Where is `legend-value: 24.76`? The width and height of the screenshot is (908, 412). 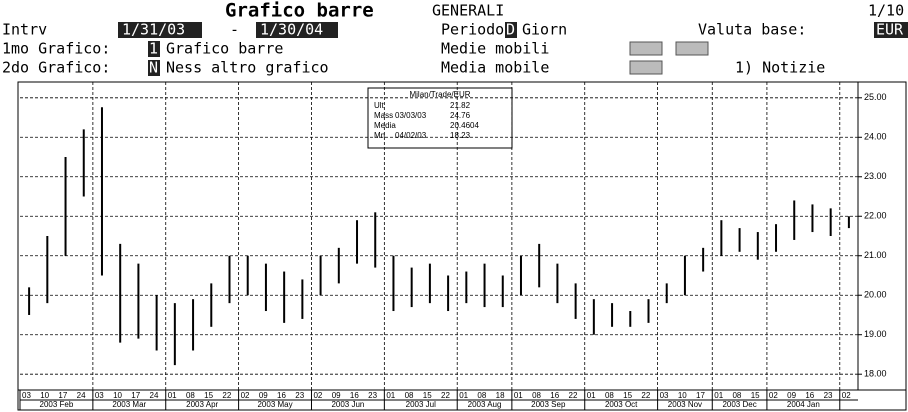 legend-value: 24.76 is located at coordinates (460, 115).